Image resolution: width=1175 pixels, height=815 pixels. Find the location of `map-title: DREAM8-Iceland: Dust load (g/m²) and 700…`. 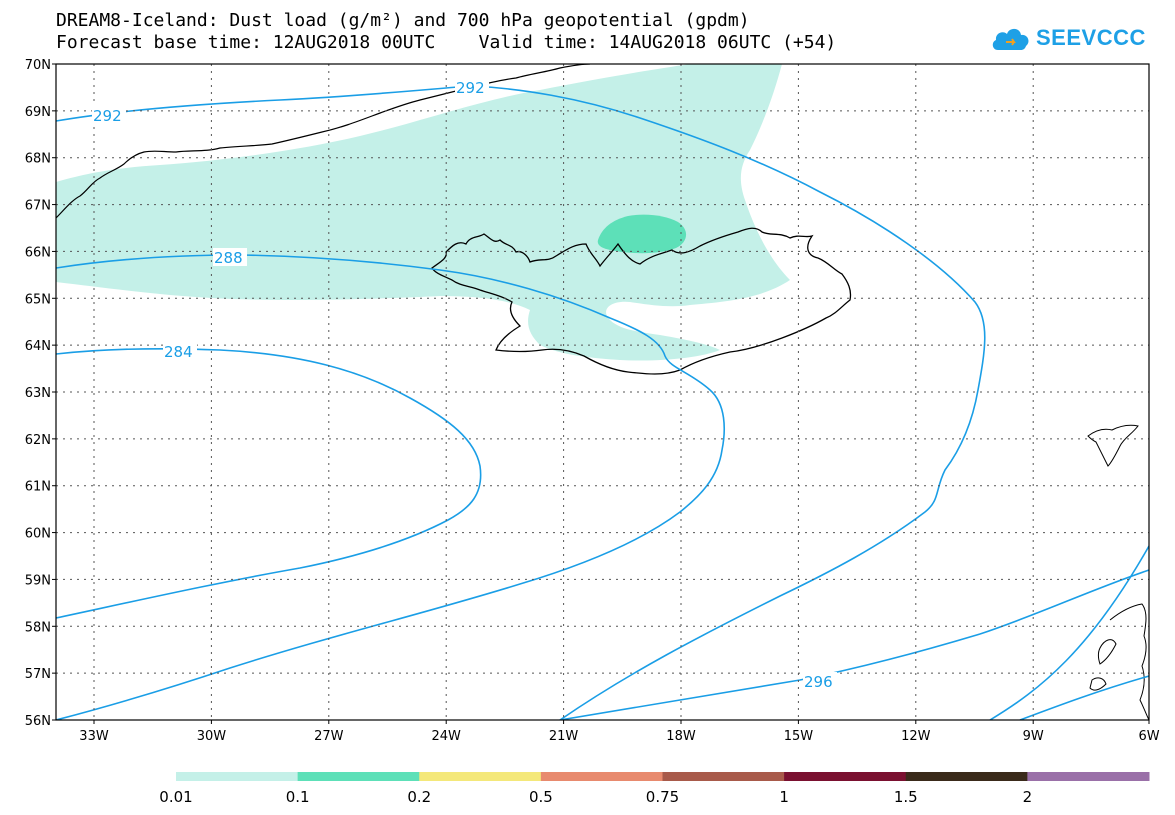

map-title: DREAM8-Iceland: Dust load (g/m²) and 700… is located at coordinates (403, 20).